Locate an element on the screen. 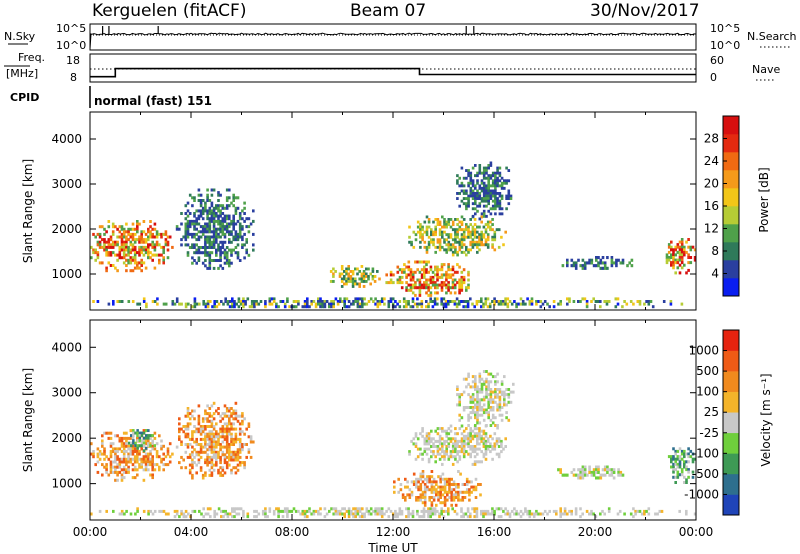 This screenshot has height=554, width=800. colorbar-segment is located at coordinates (731, 251).